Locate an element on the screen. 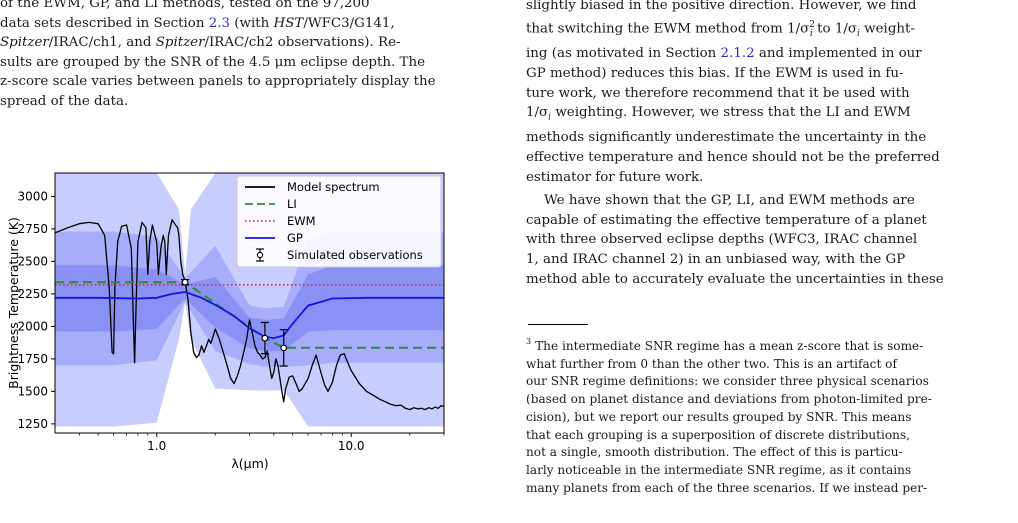 Image resolution: width=1018 pixels, height=523 pixels. observations-group is located at coordinates (234, 322).